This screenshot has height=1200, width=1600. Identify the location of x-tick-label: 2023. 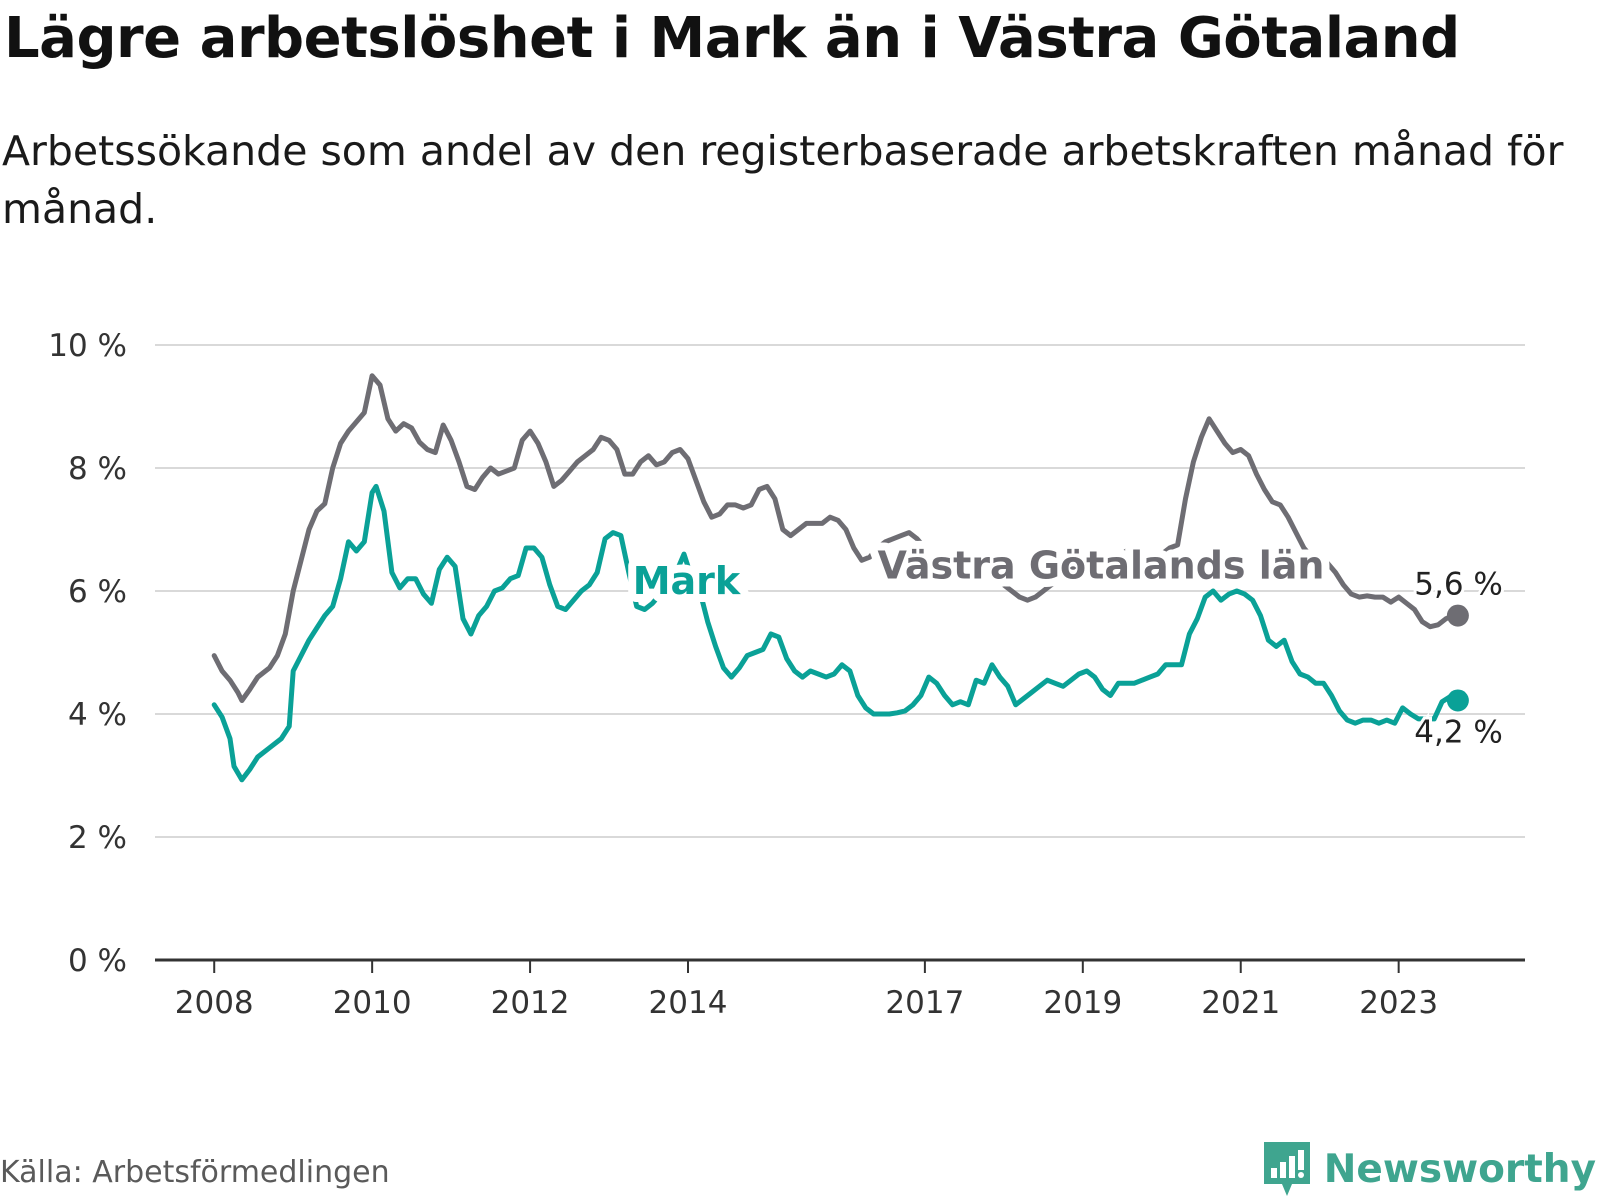
(1398, 1003).